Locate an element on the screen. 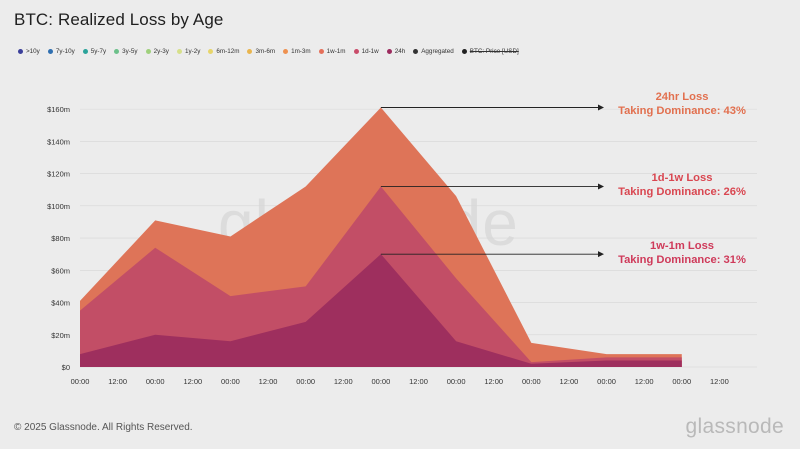  legend-label: 2y-3y is located at coordinates (161, 51).